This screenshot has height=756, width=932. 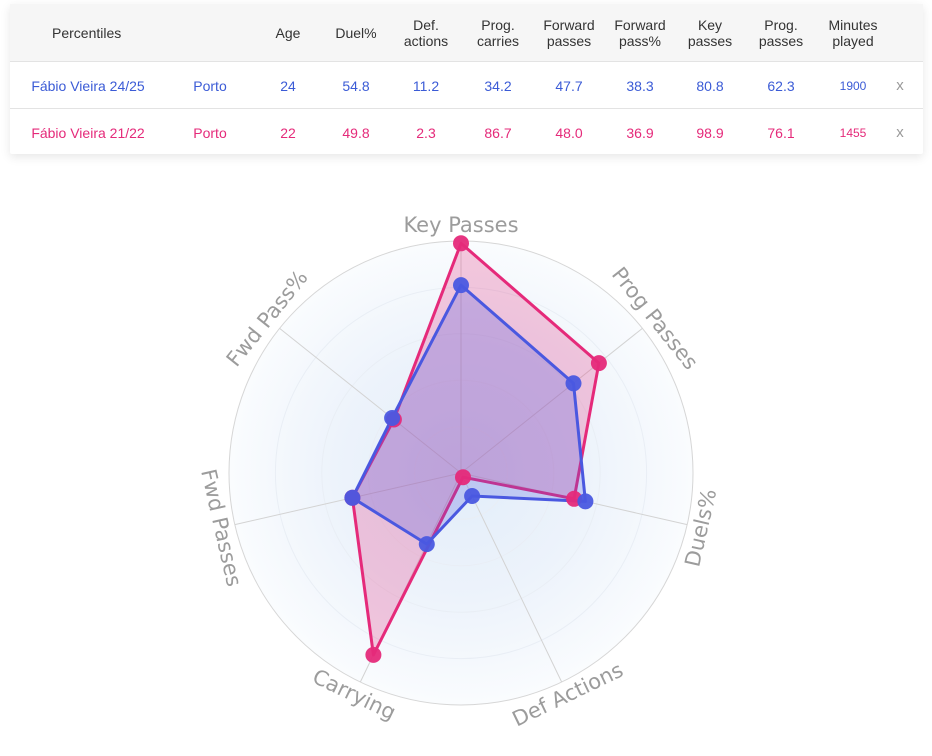 I want to click on column-header-duel: Duel%, so click(x=356, y=32).